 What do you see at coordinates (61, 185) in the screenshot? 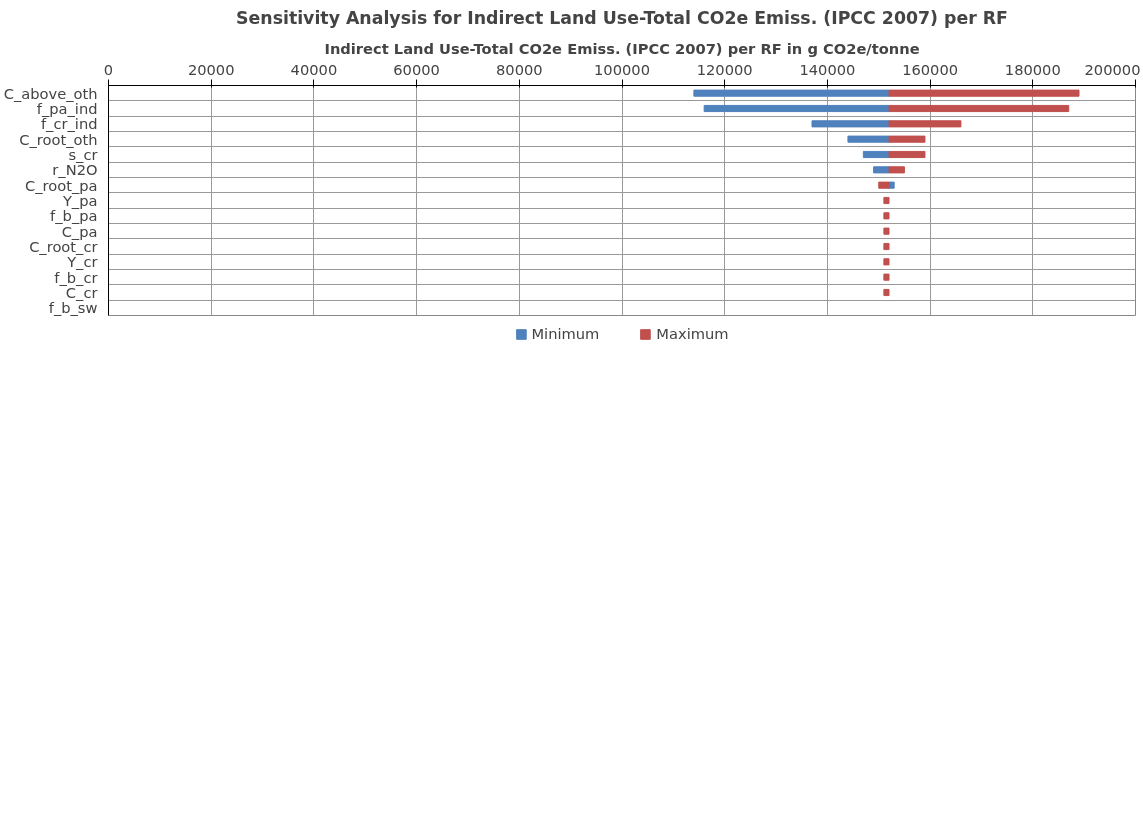
I see `y-tick-label: C_root_pa` at bounding box center [61, 185].